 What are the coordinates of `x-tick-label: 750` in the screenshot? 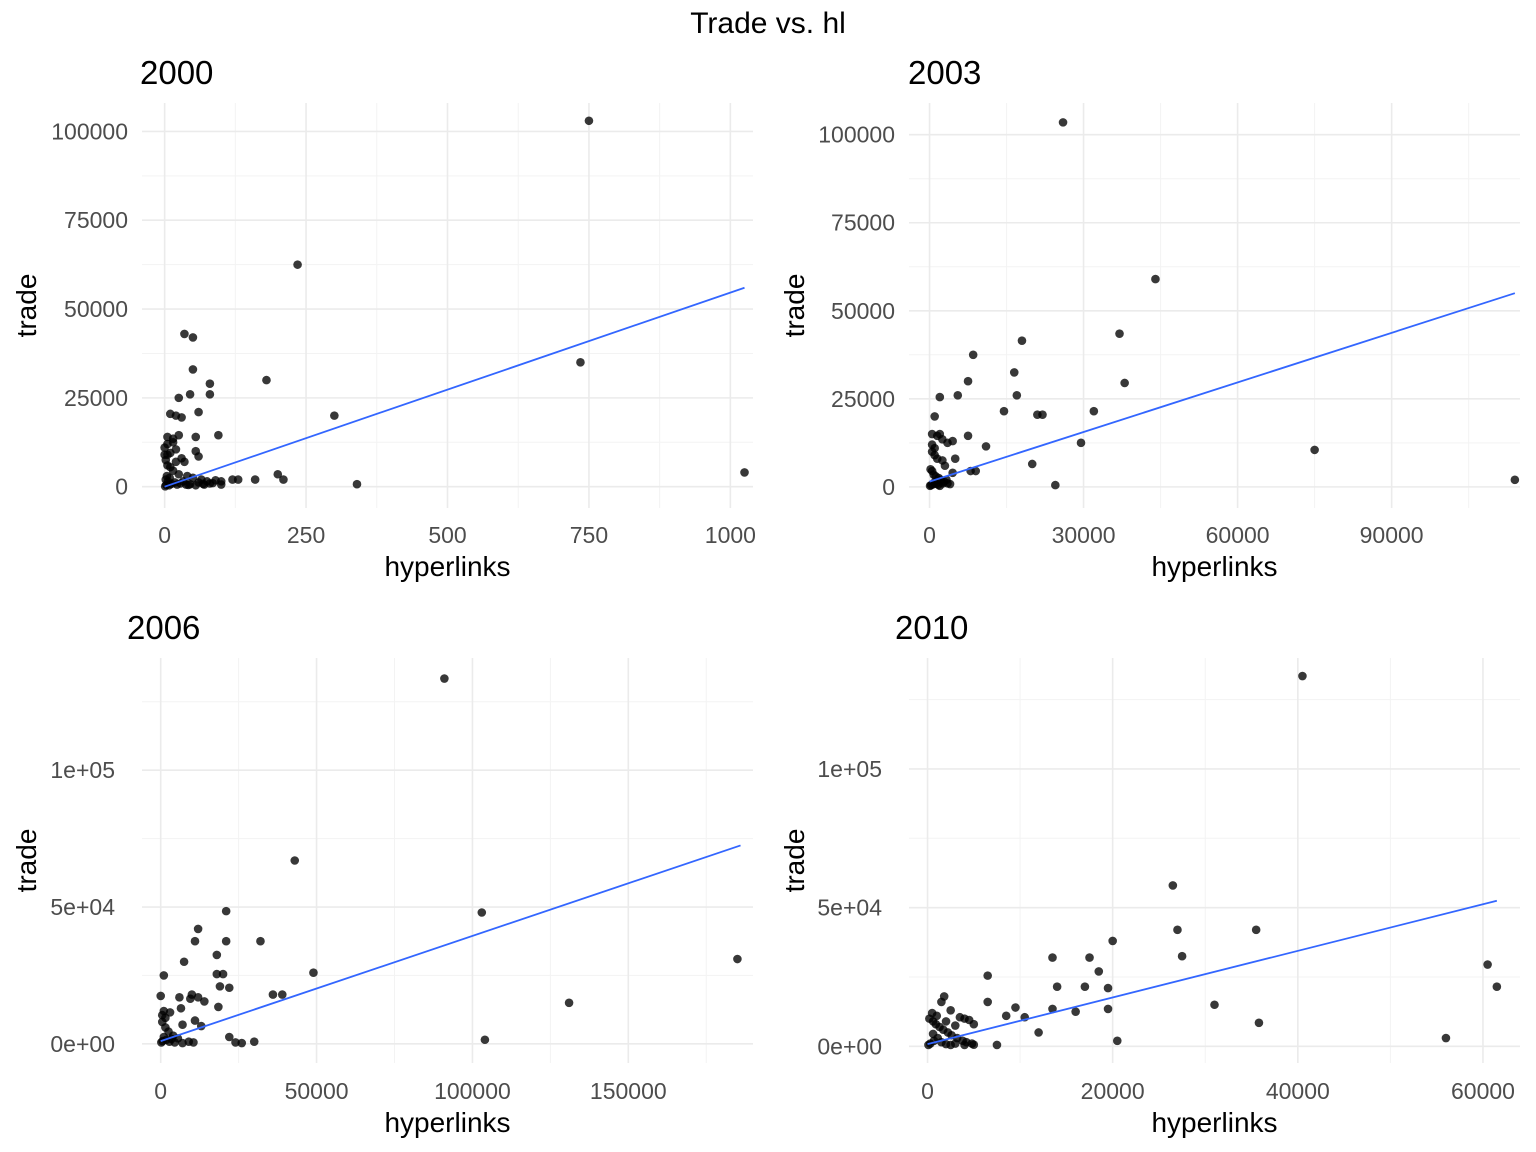 It's located at (589, 535).